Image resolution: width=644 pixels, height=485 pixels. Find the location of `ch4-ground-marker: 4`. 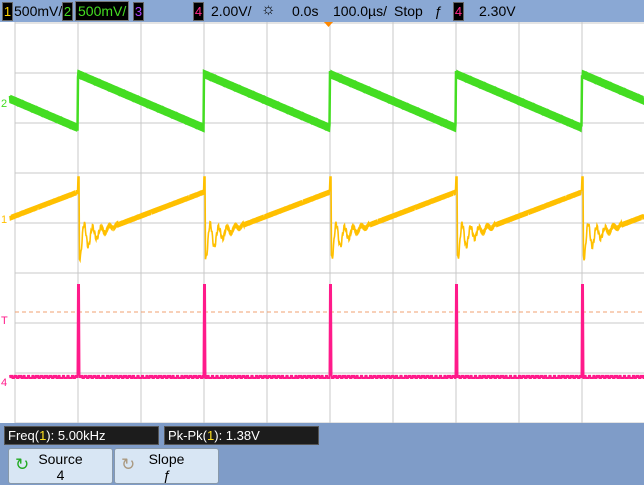

ch4-ground-marker: 4 is located at coordinates (4, 383).